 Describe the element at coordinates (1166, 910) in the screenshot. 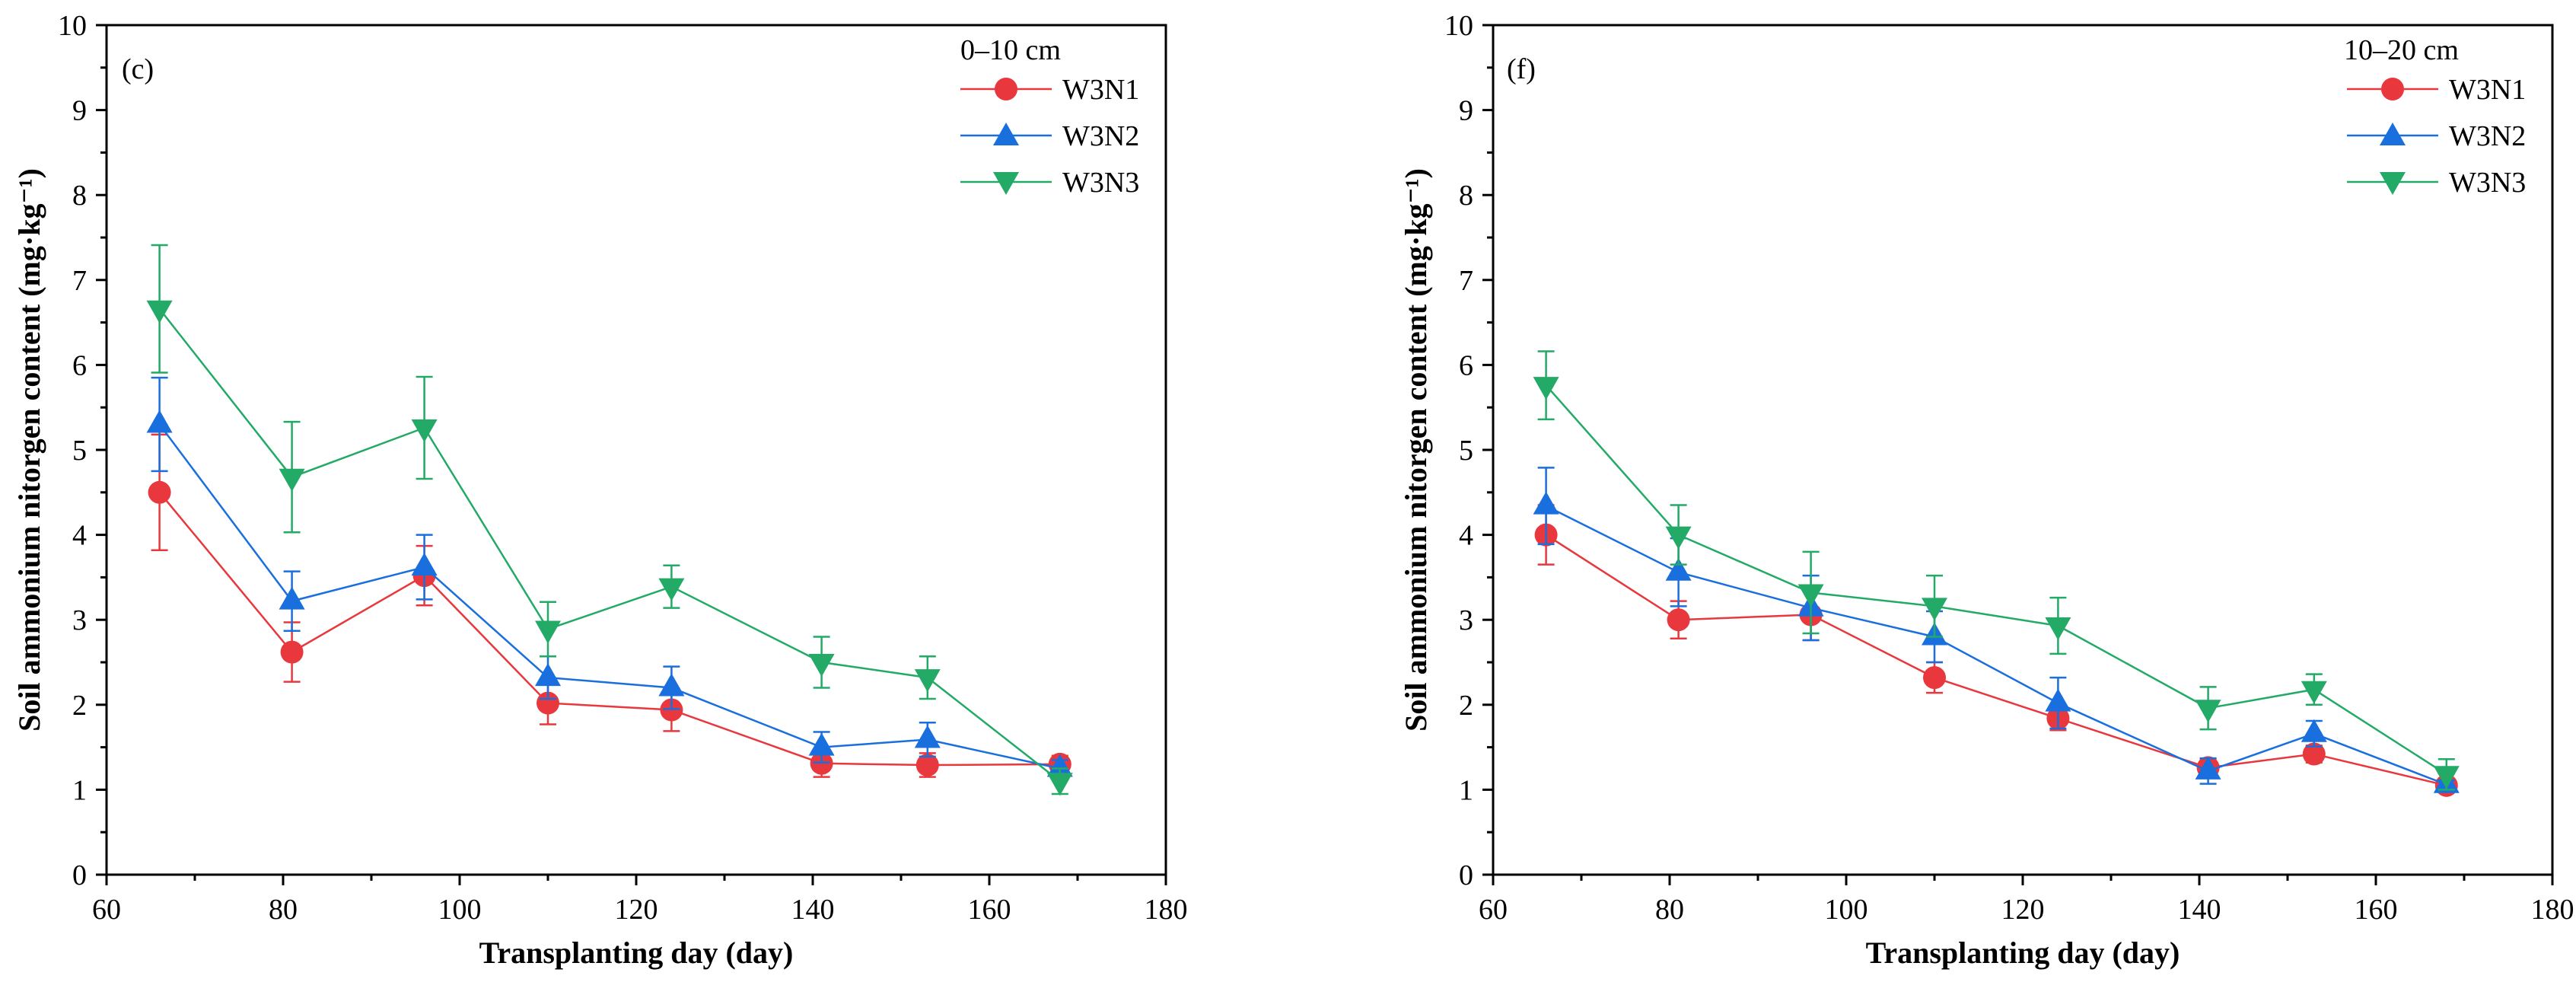

I see `x-tick-label: 180` at that location.